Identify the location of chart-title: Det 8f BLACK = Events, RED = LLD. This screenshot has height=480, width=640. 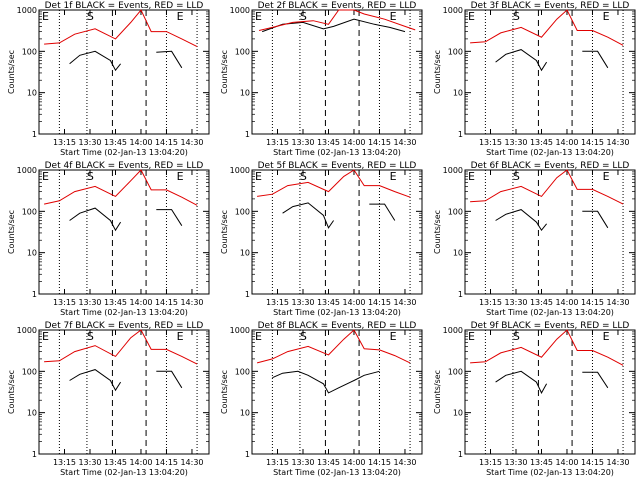
(337, 326).